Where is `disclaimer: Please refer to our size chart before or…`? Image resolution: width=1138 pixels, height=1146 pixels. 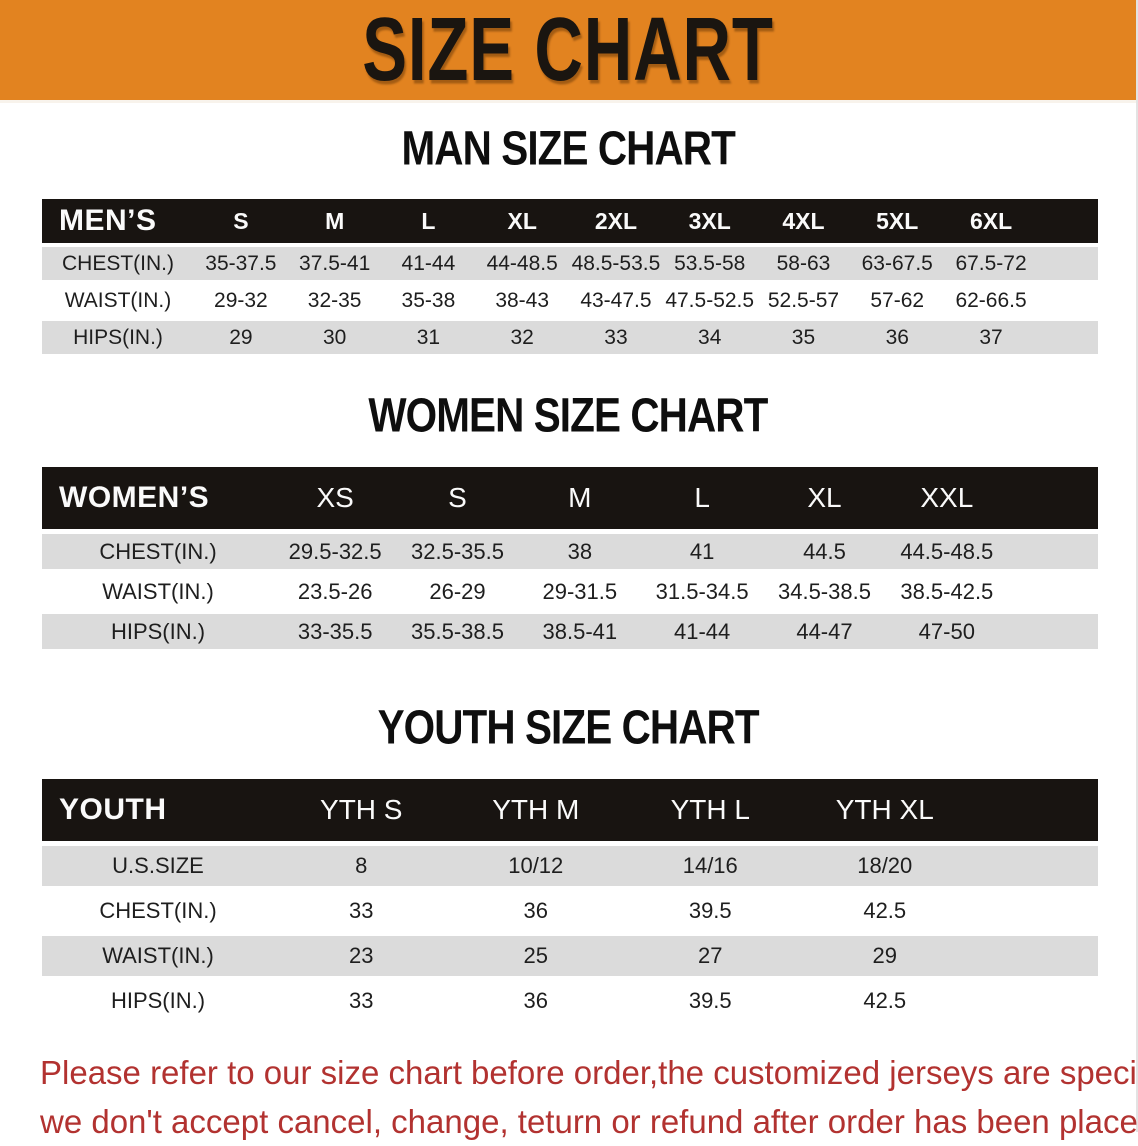
disclaimer: Please refer to our size chart before or… is located at coordinates (589, 1097).